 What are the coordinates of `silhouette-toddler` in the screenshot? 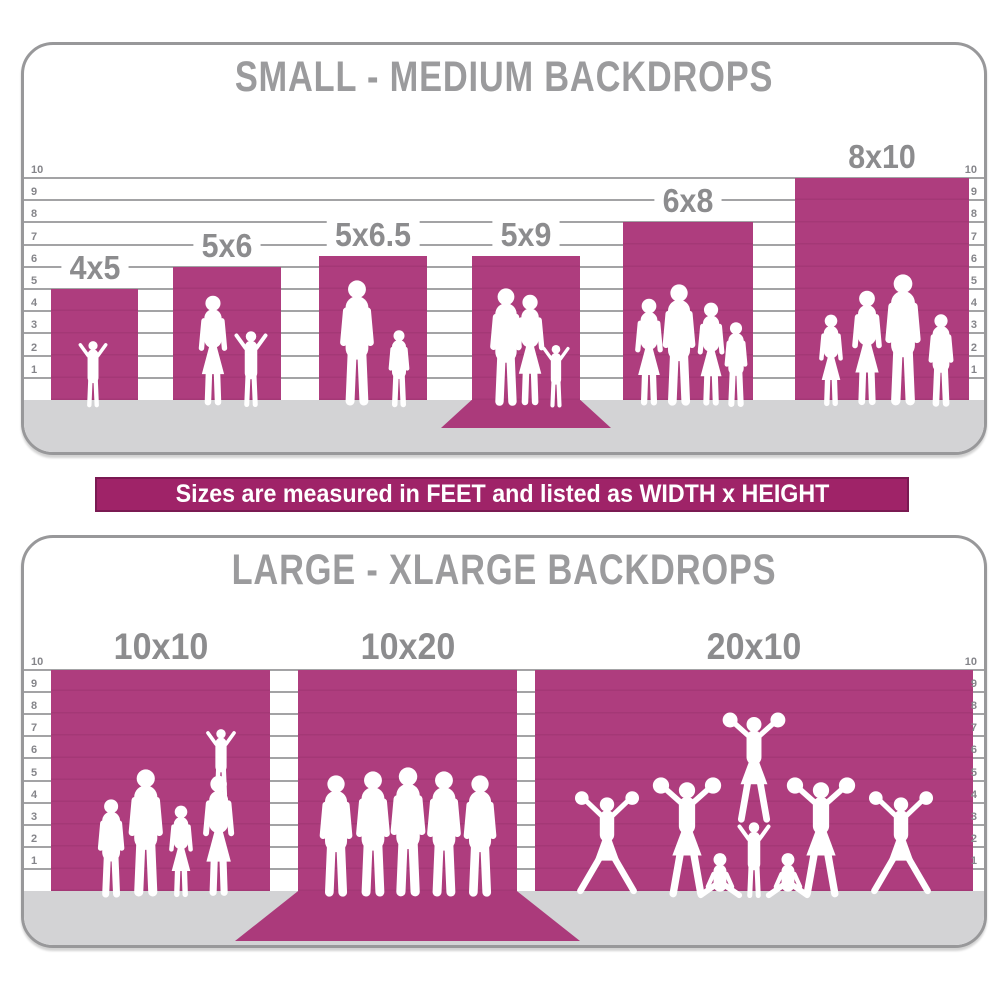 It's located at (94, 344).